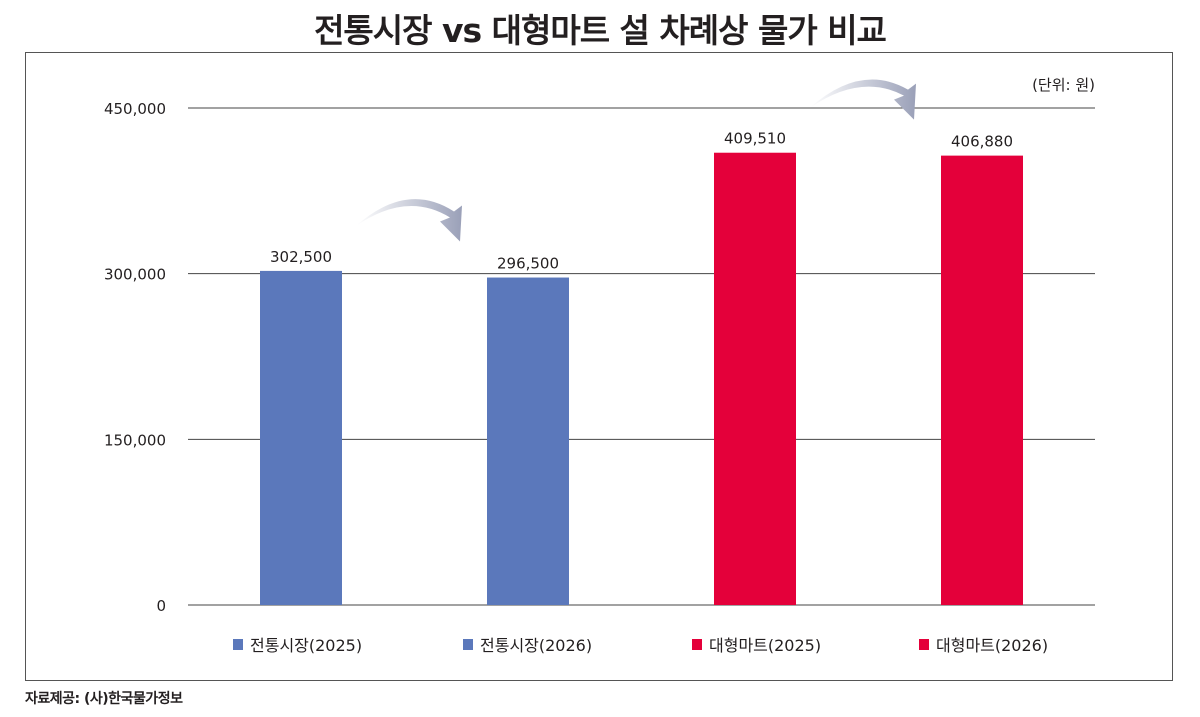 This screenshot has height=717, width=1200. I want to click on legend-label: 전통시장(2025), so click(306, 645).